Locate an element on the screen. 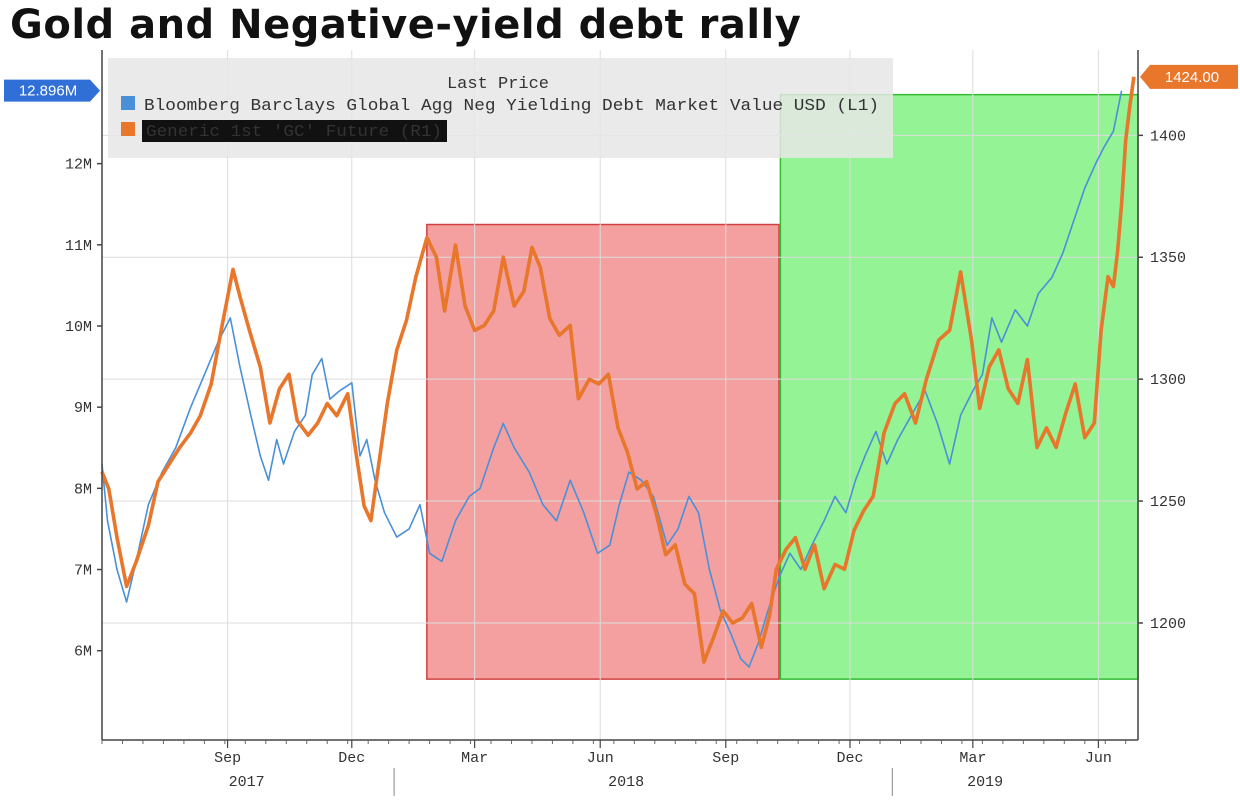 The image size is (1240, 800). x-axis-year-label: 2019 is located at coordinates (985, 782).